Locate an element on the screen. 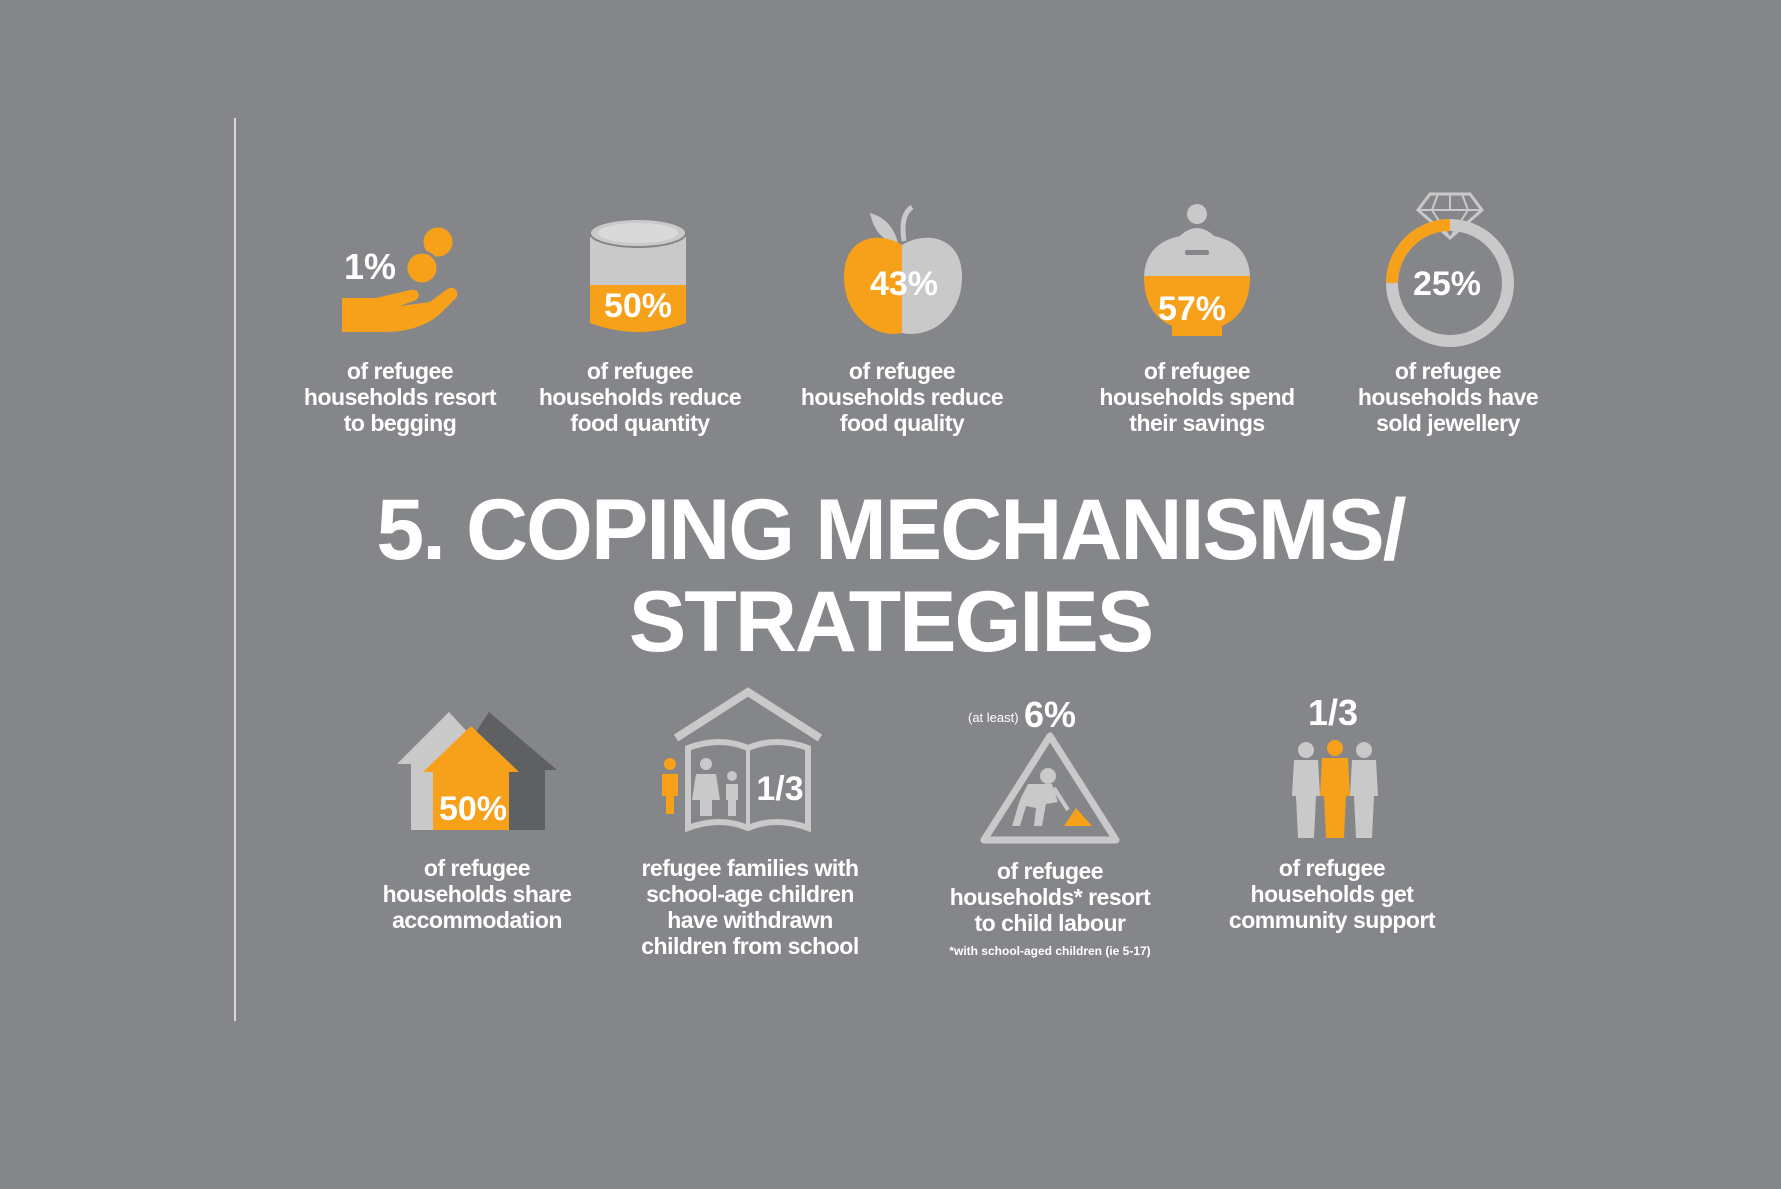 The width and height of the screenshot is (1781, 1189). stat-food-quantity: 50% is located at coordinates (638, 277).